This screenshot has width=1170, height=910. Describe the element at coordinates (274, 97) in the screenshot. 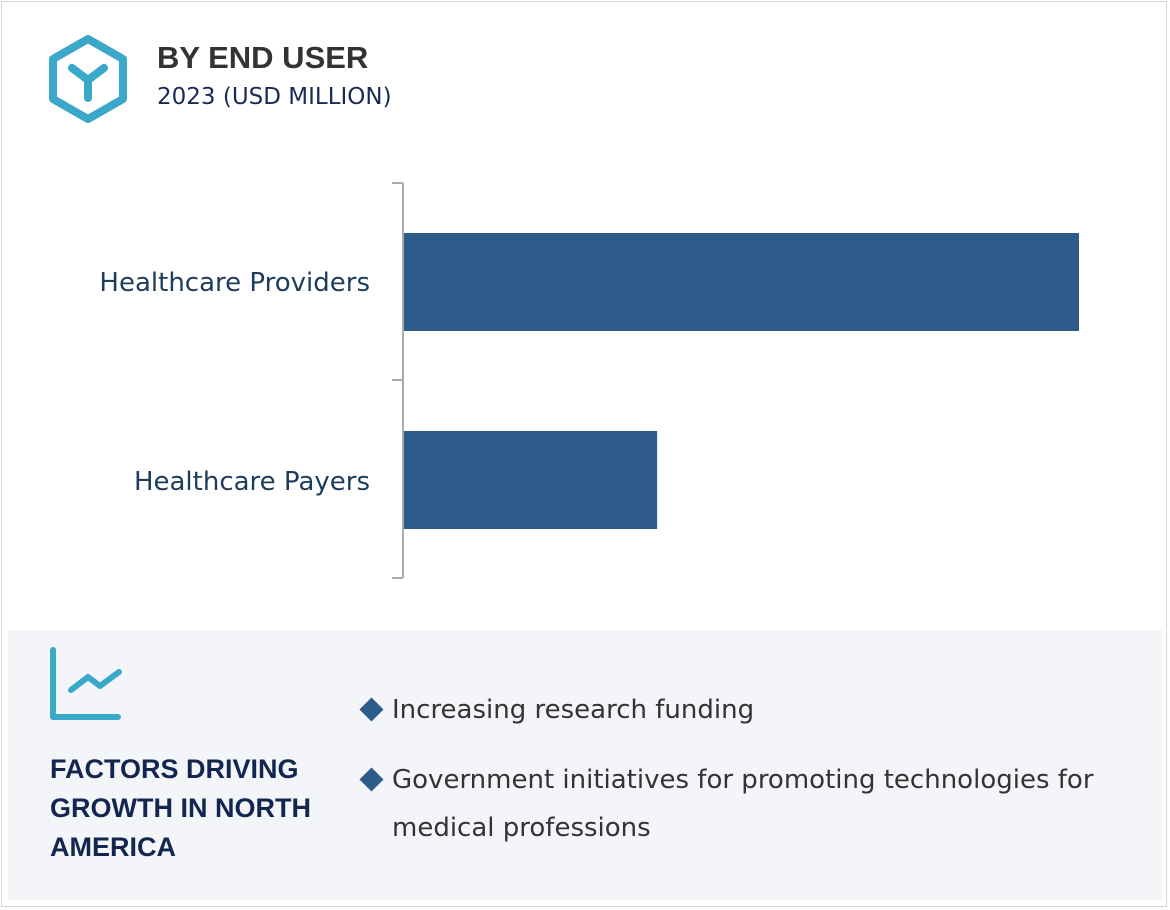

I see `chart-subtitle: 2023 (USD MILLION)` at that location.